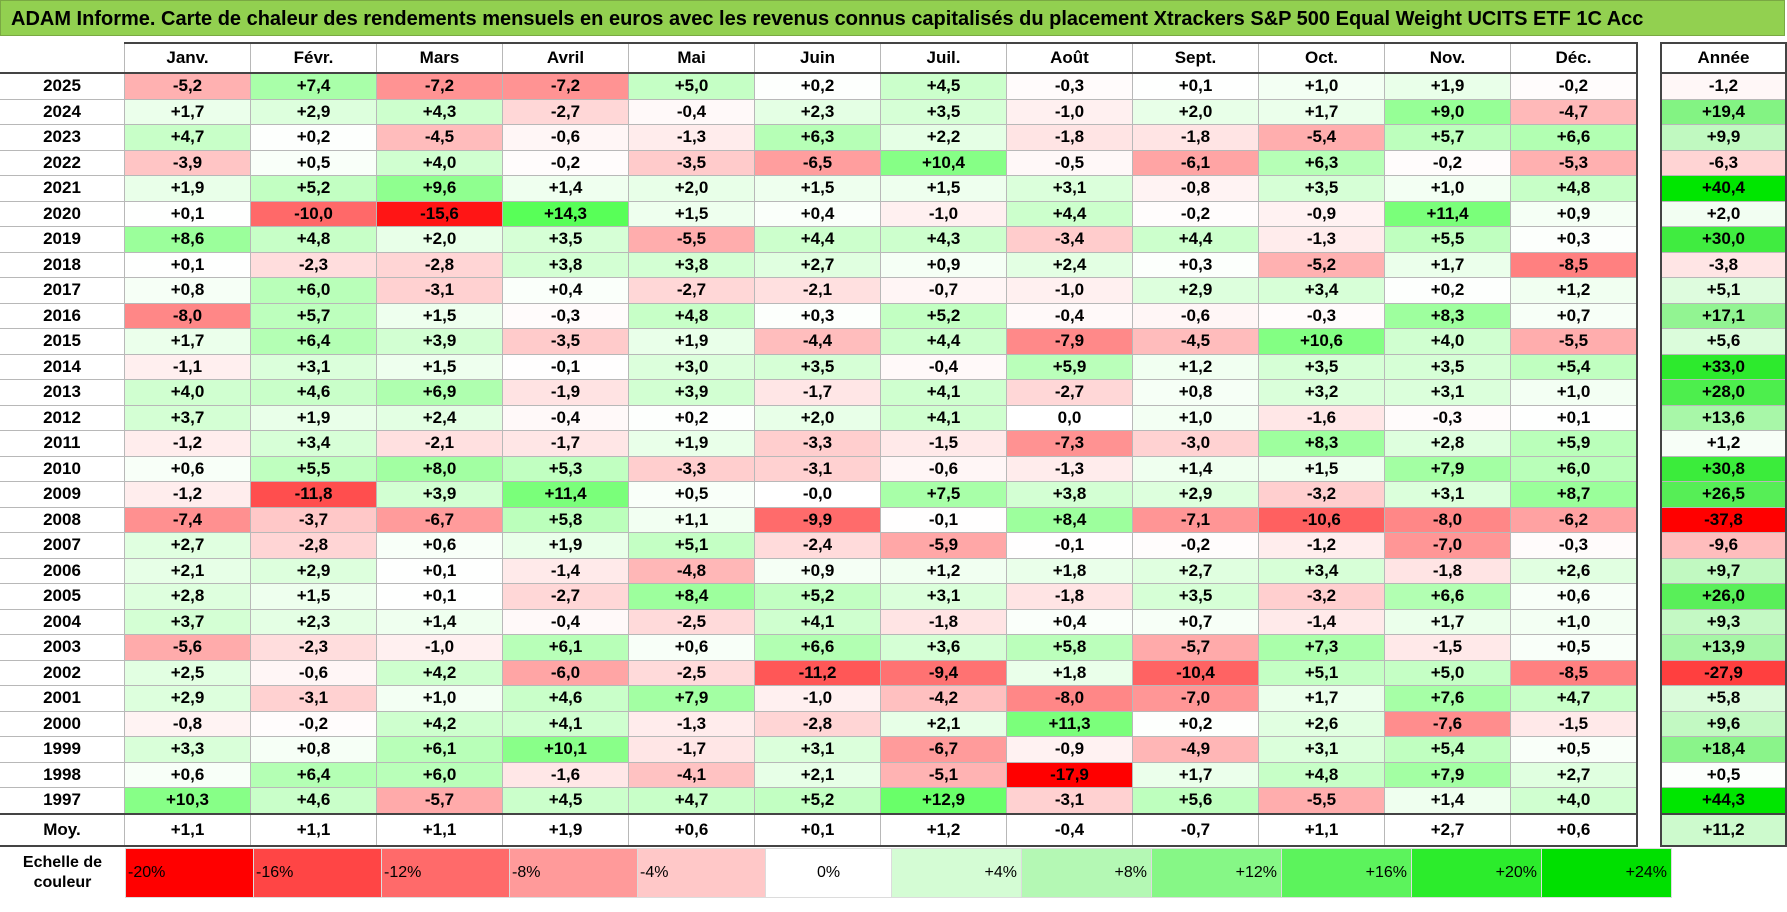 Image resolution: width=1787 pixels, height=912 pixels. I want to click on heat-cell: -9,9, so click(817, 519).